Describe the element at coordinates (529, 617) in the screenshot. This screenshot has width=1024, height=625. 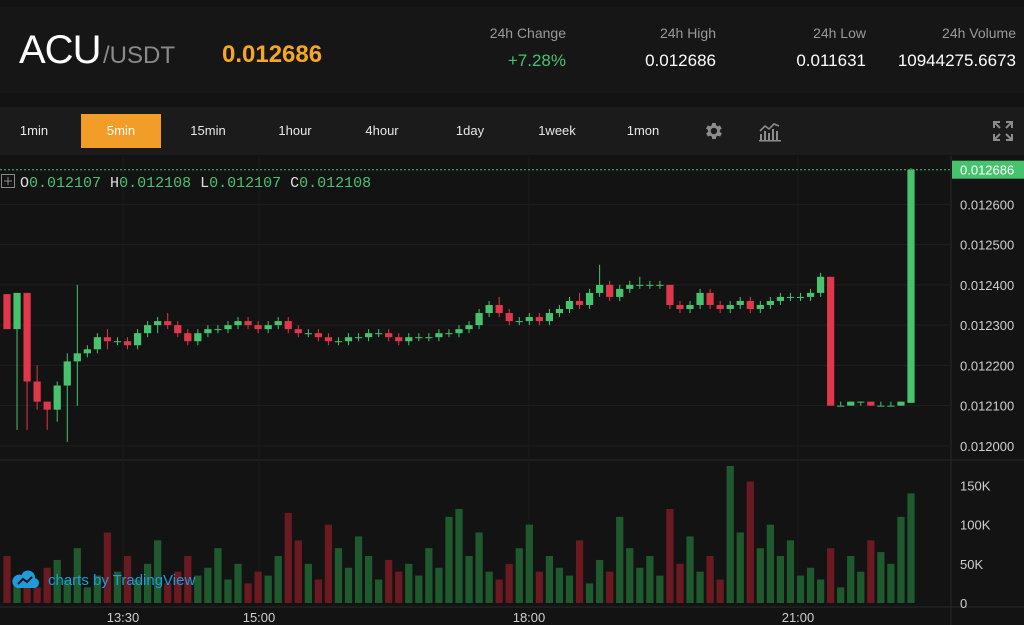
I see `time-tick-label: 18:00` at that location.